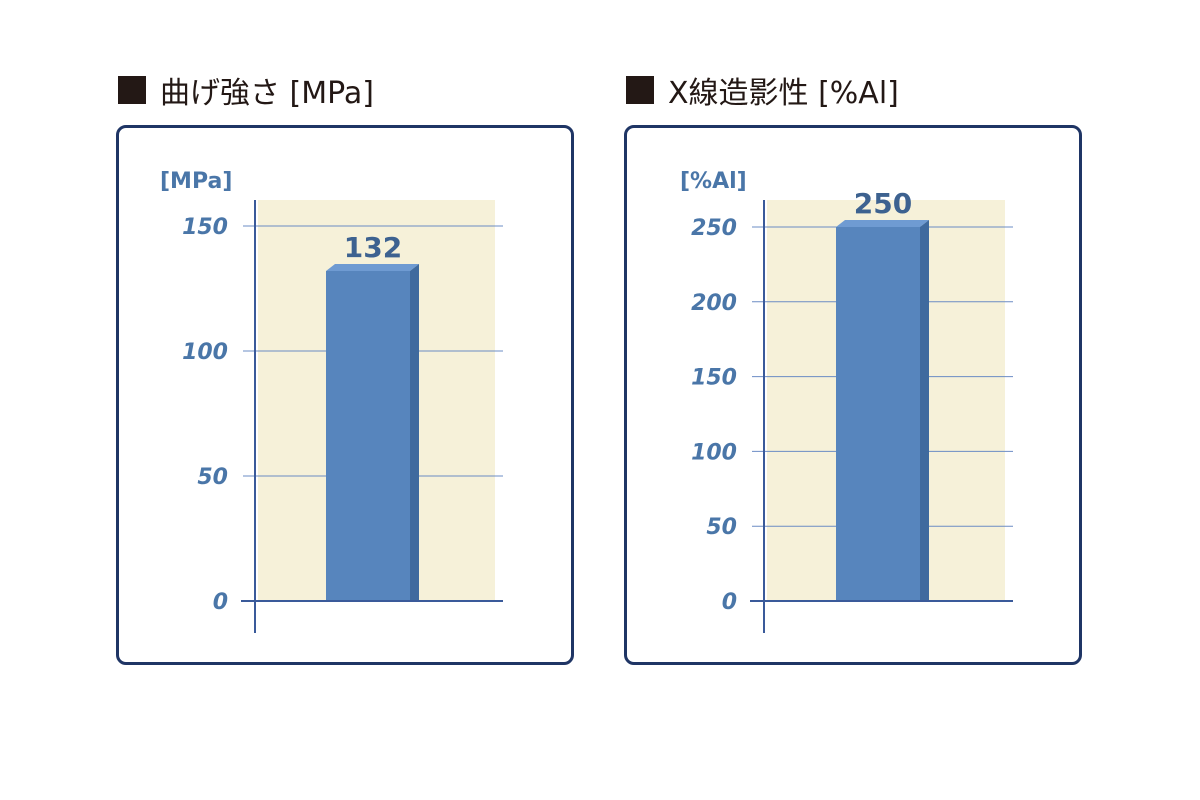 Image resolution: width=1200 pixels, height=800 pixels. Describe the element at coordinates (783, 93) in the screenshot. I see `chart-title-text: X線造影性 [%Al]` at that location.